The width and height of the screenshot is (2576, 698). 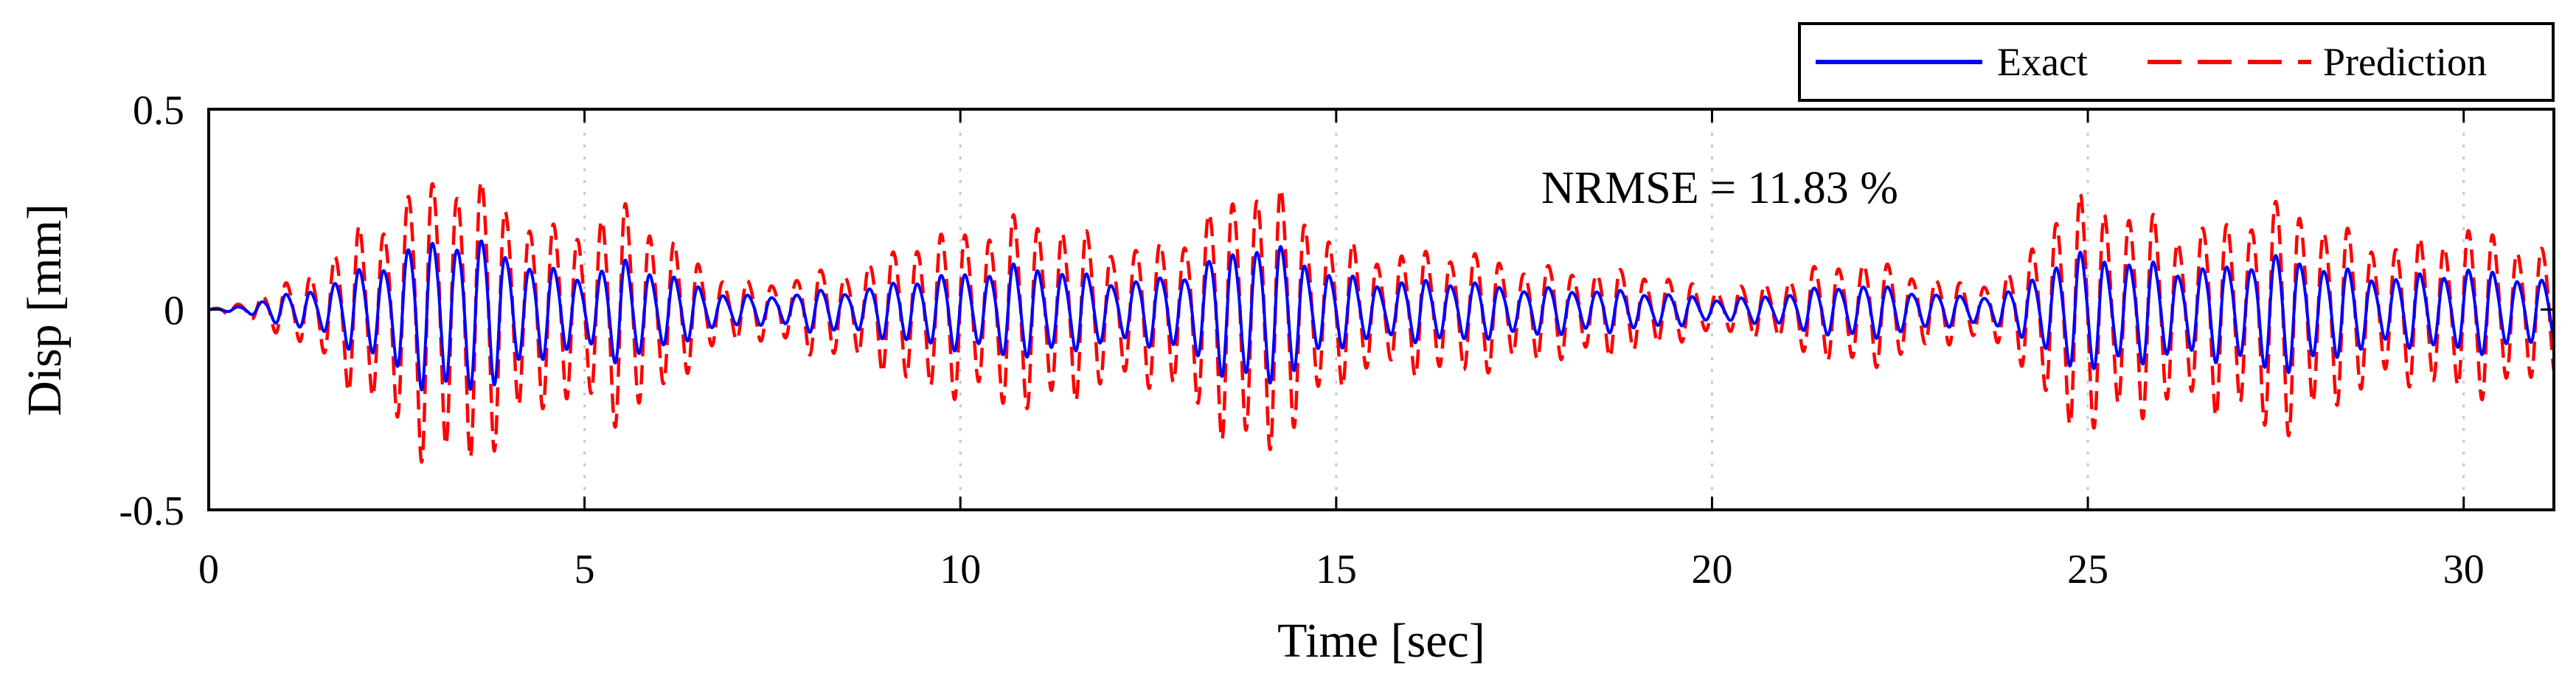 What do you see at coordinates (1711, 569) in the screenshot?
I see `x-tick-label: 20` at bounding box center [1711, 569].